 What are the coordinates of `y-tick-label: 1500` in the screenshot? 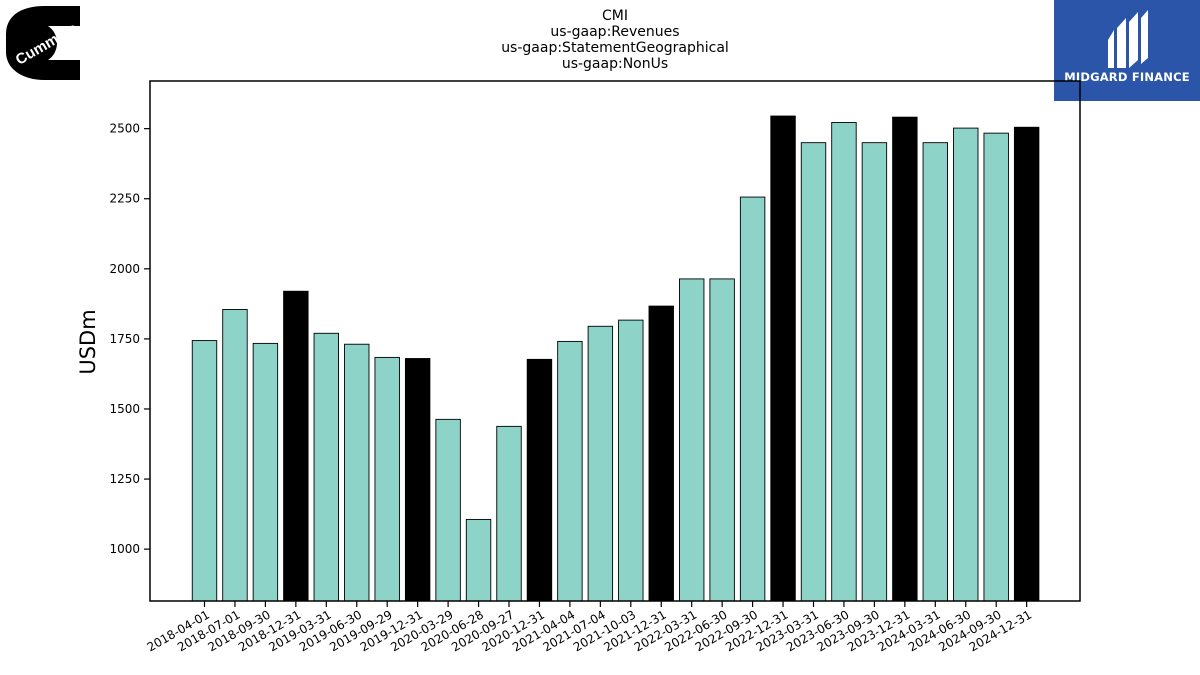 It's located at (124, 409).